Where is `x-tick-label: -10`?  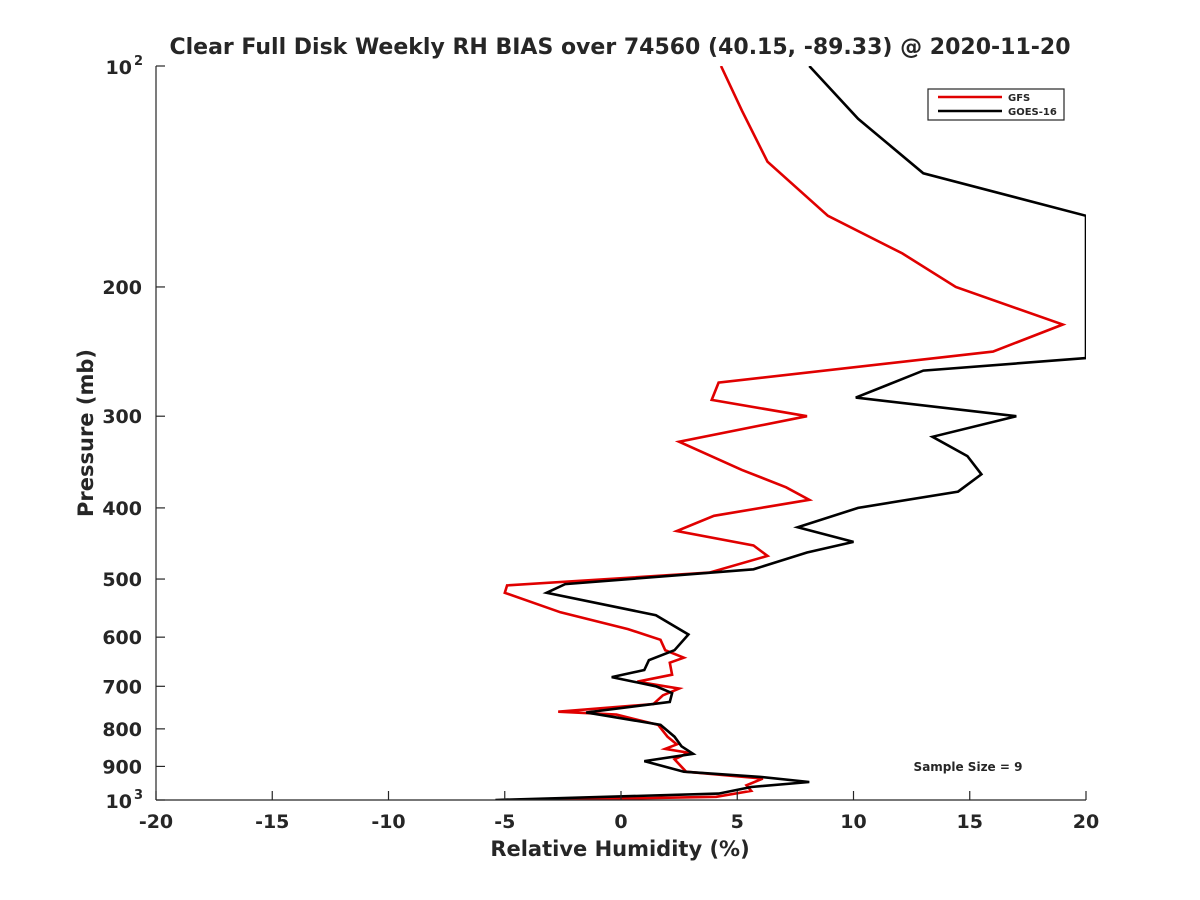
x-tick-label: -10 is located at coordinates (388, 822).